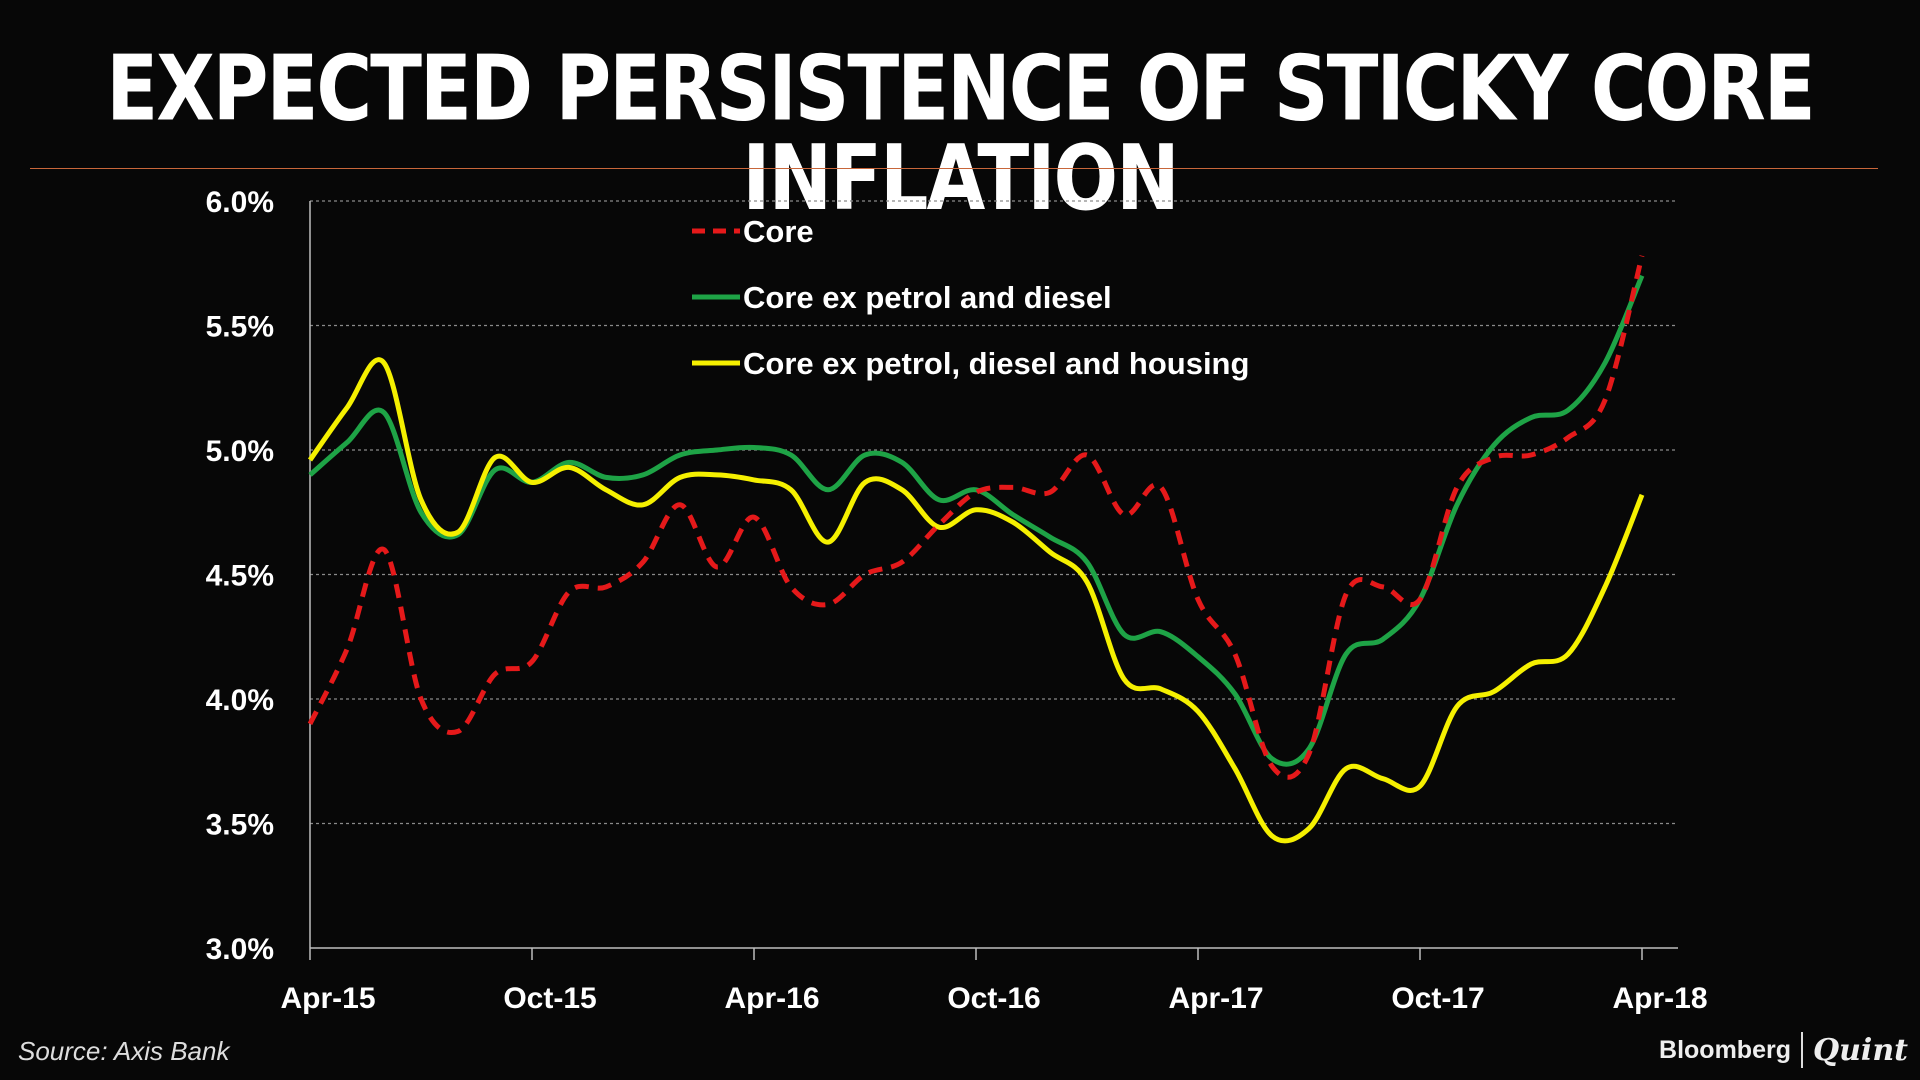 The image size is (1920, 1080). Describe the element at coordinates (1725, 1049) in the screenshot. I see `logo-brand: Bloomberg` at that location.